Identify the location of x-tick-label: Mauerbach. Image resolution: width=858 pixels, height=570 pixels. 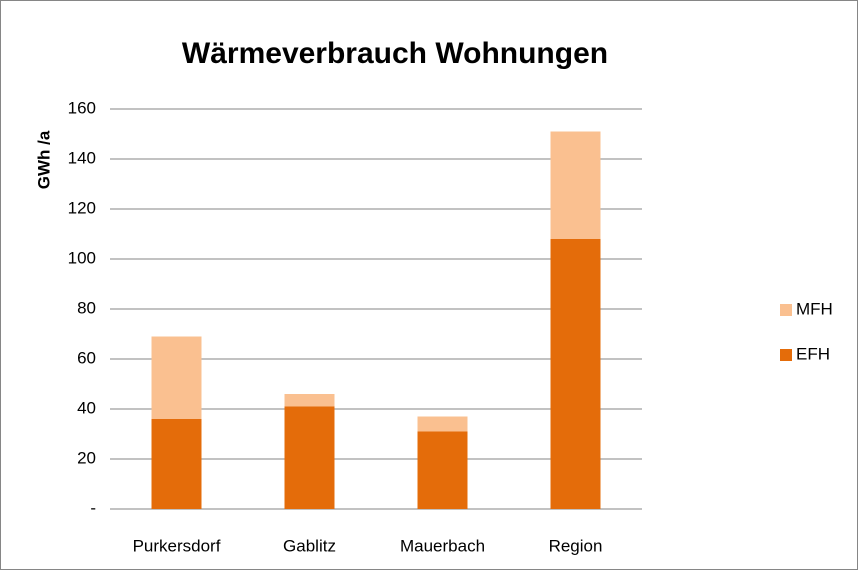
(442, 545).